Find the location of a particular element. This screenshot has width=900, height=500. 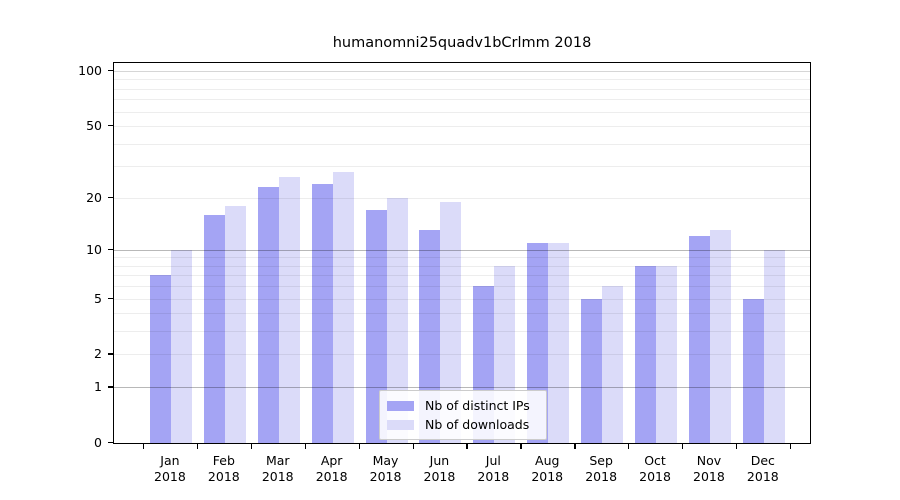

x-tick-label-oct: Oct 2018 is located at coordinates (655, 468).